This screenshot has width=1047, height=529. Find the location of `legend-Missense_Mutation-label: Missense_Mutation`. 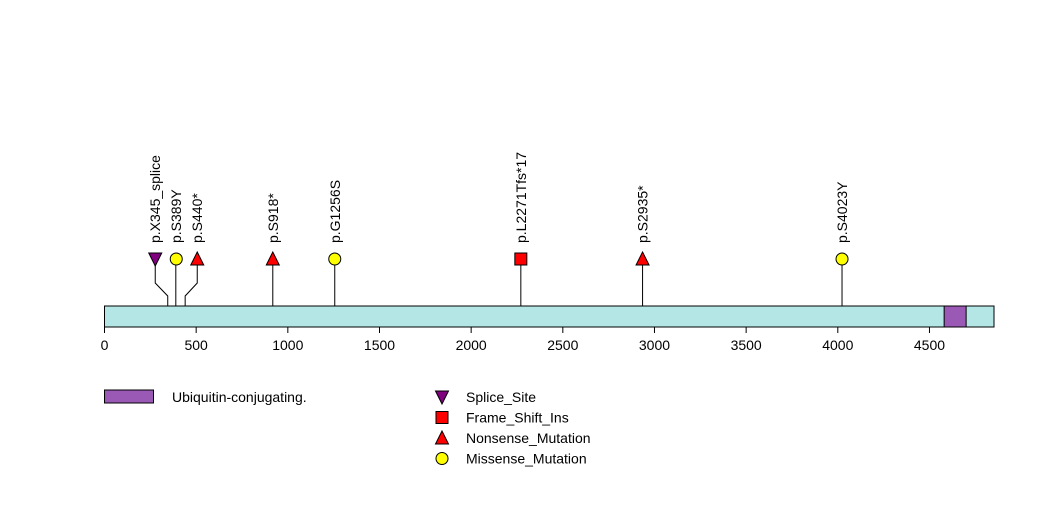

legend-Missense_Mutation-label: Missense_Mutation is located at coordinates (526, 459).